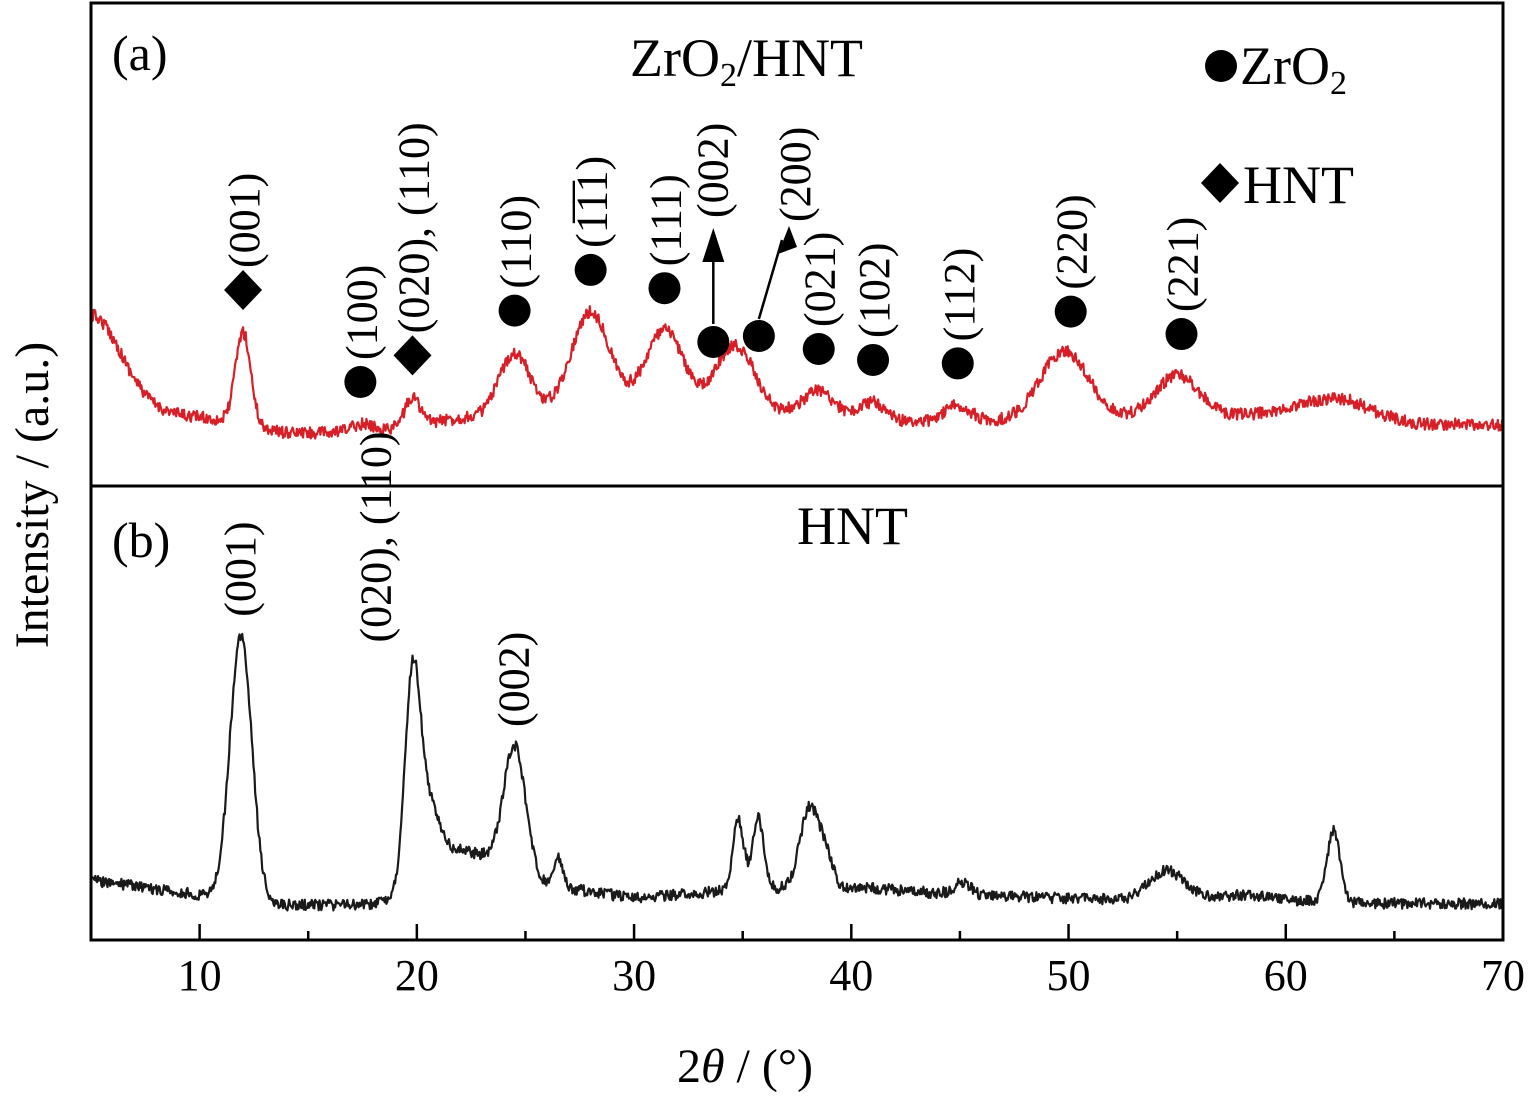 Image resolution: width=1536 pixels, height=1100 pixels. I want to click on hkl-label-1-text: (100), so click(361, 312).